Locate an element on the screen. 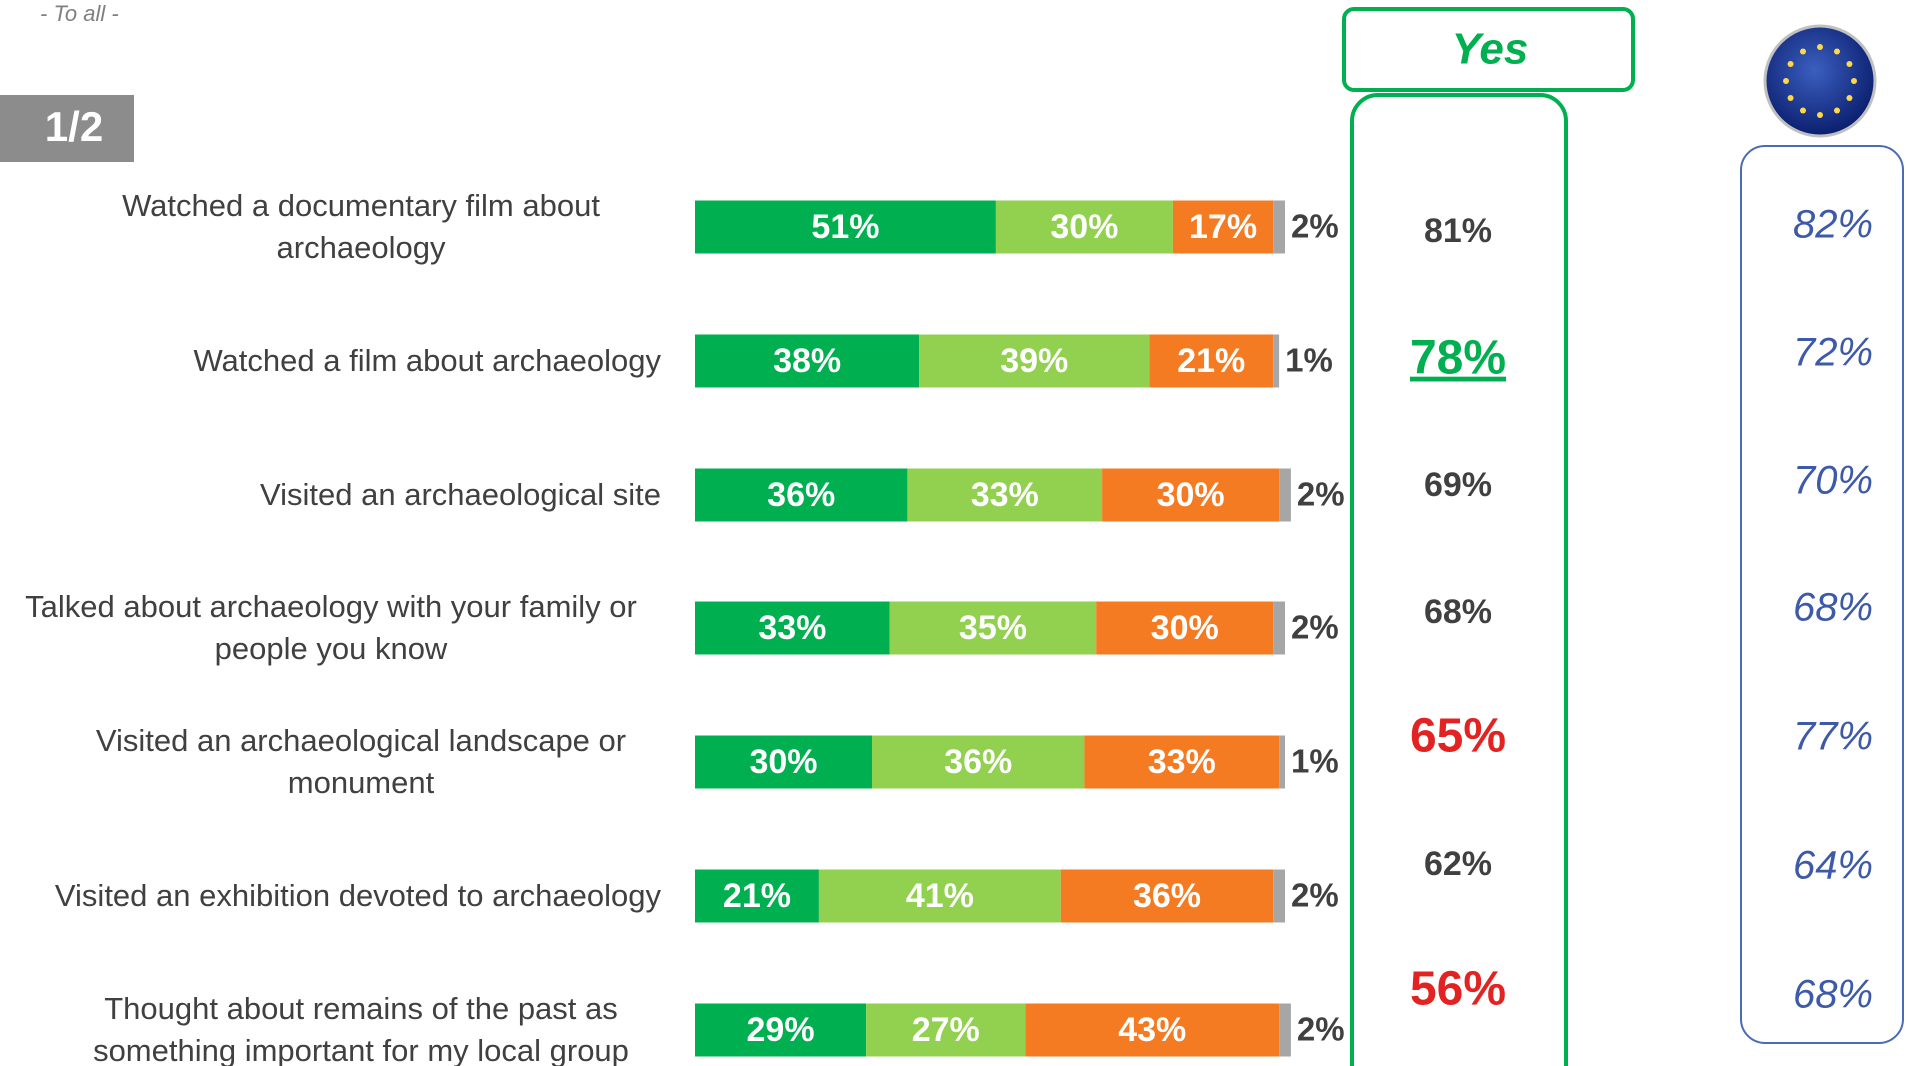  yes-value: 81% is located at coordinates (1458, 231).